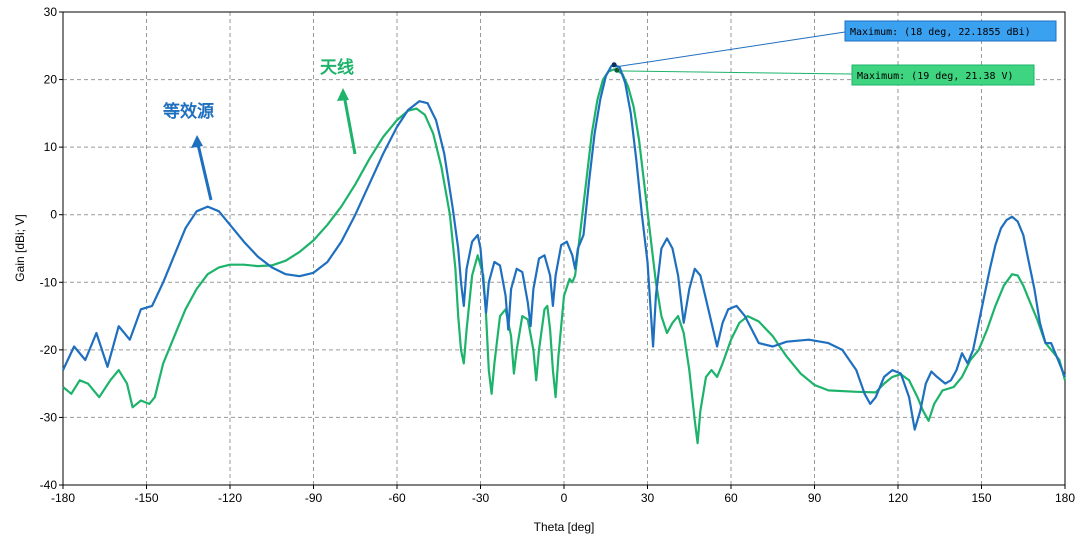 The image size is (1080, 538). What do you see at coordinates (63, 498) in the screenshot?
I see `x-tick-label: -180` at bounding box center [63, 498].